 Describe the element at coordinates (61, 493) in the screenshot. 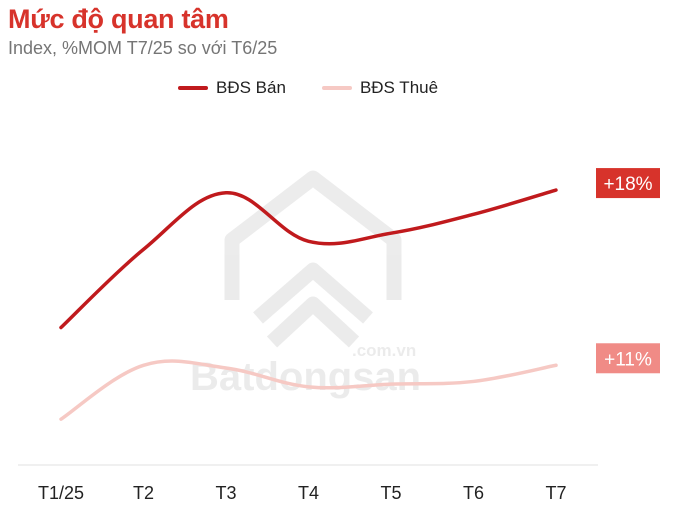

I see `x-tick-label: T1/25` at that location.